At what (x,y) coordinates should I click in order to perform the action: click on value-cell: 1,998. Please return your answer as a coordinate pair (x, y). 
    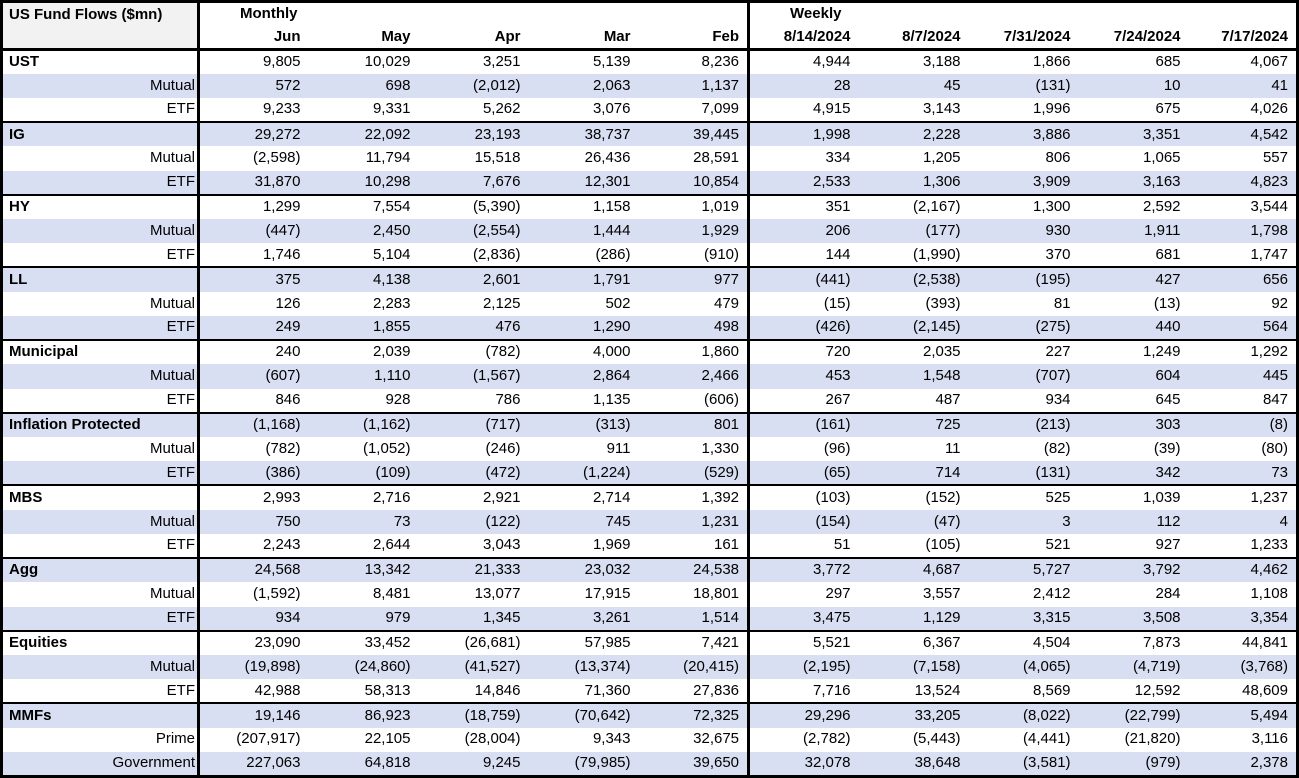
    Looking at the image, I should click on (803, 134).